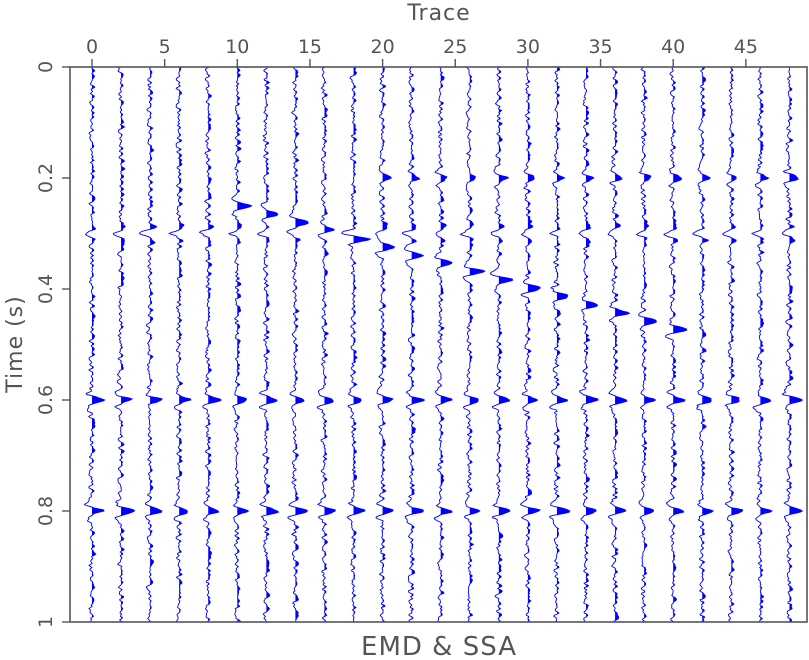  What do you see at coordinates (310, 47) in the screenshot?
I see `x-tick-label: 15` at bounding box center [310, 47].